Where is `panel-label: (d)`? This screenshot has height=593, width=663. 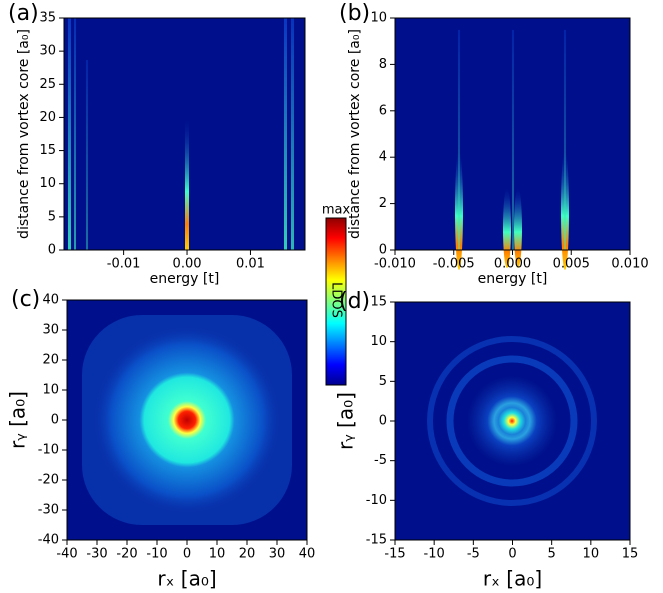 panel-label: (d) is located at coordinates (354, 301).